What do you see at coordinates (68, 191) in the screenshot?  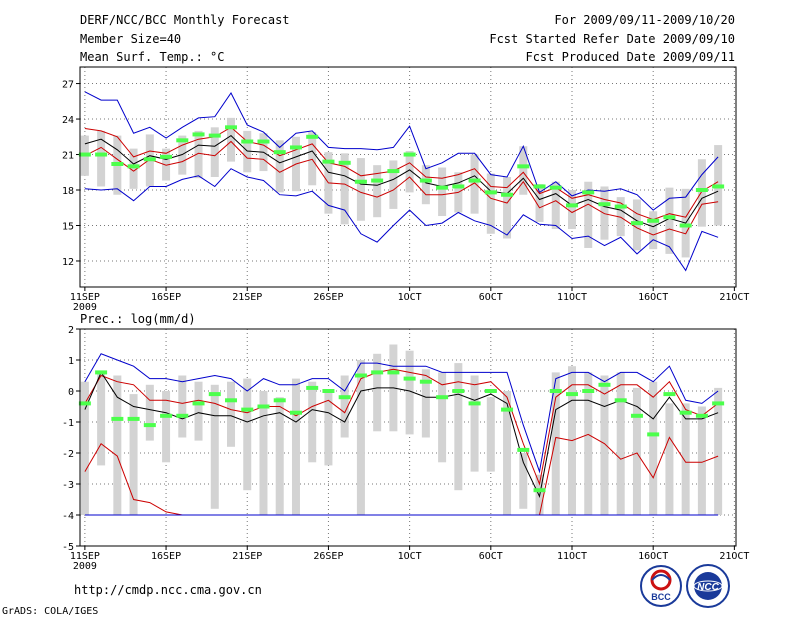 I see `y-tick-label: 18` at bounding box center [68, 191].